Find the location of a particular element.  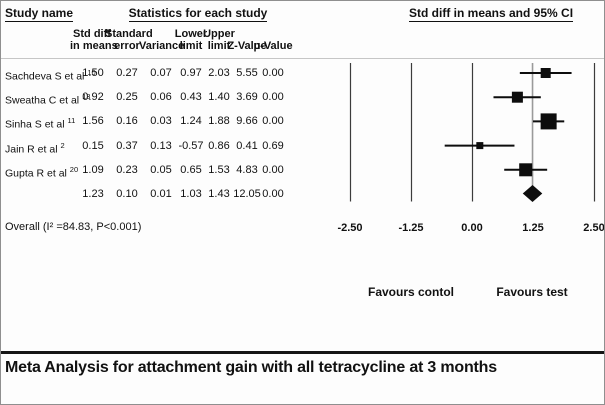

overall-heterogeneity-label: Overall (I² =84.83, P<0.001) is located at coordinates (73, 227).